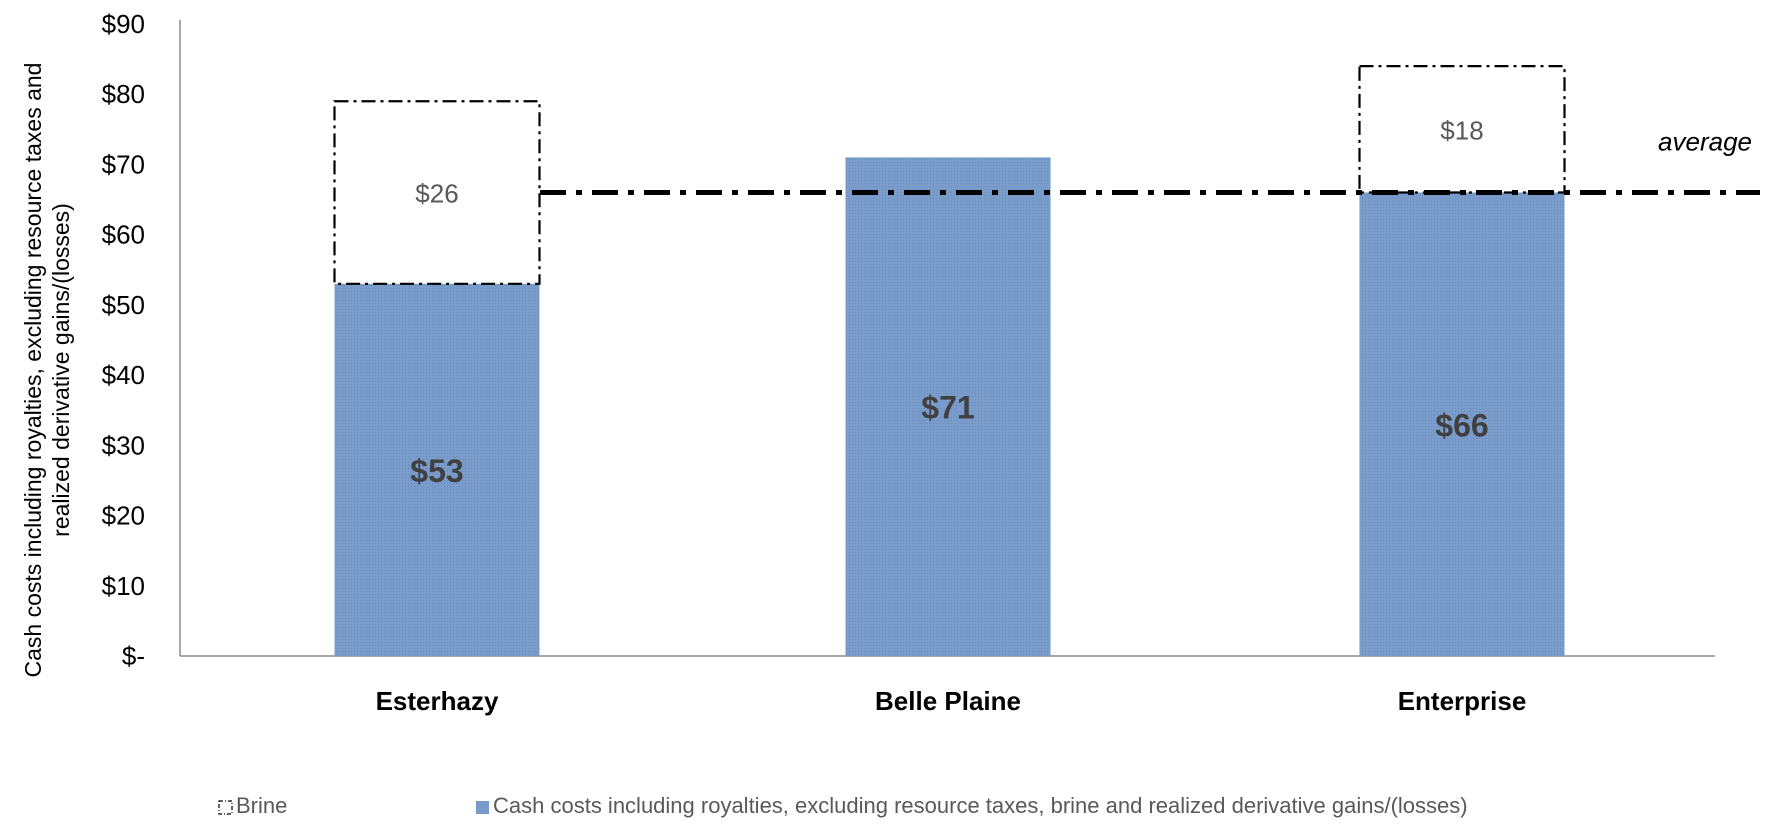 The height and width of the screenshot is (825, 1771). I want to click on legend-item-brine: Brine, so click(252, 805).